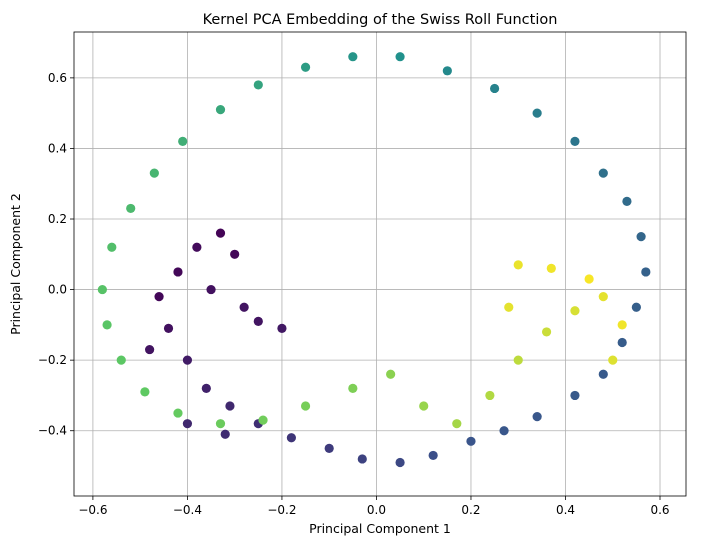 The width and height of the screenshot is (702, 547). What do you see at coordinates (92, 510) in the screenshot?
I see `x-tick-label: −0.6` at bounding box center [92, 510].